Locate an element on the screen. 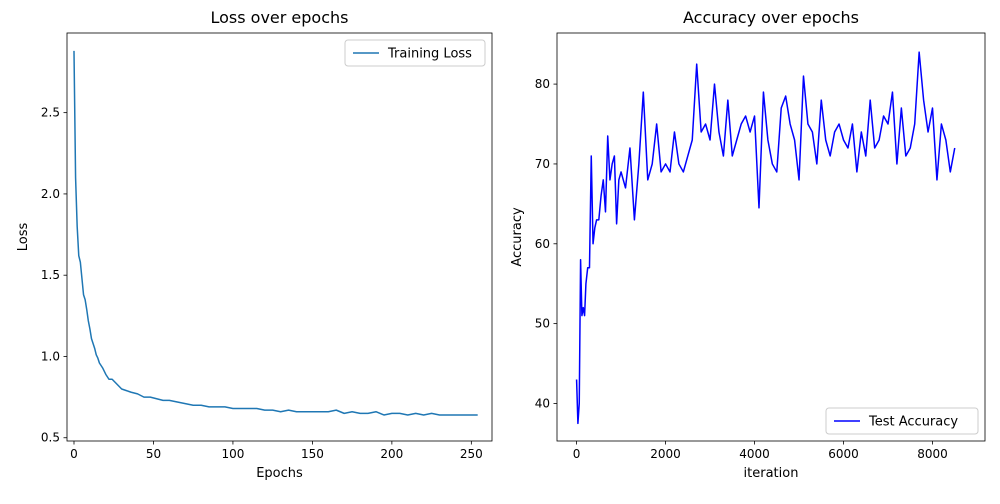  x-tick-label: 4000 is located at coordinates (754, 454).